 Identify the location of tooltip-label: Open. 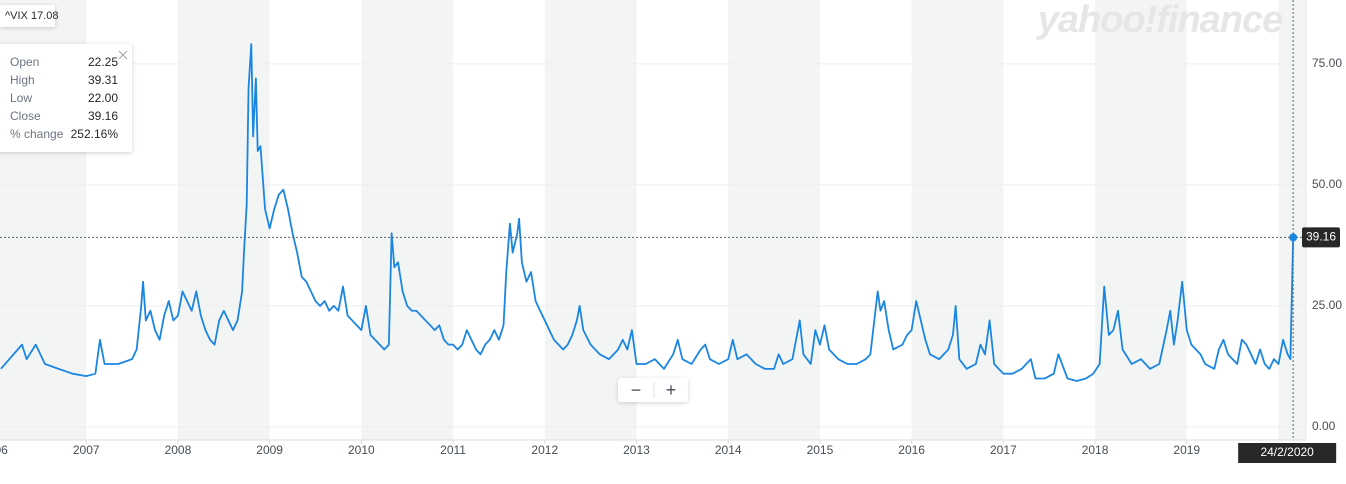
(24, 62).